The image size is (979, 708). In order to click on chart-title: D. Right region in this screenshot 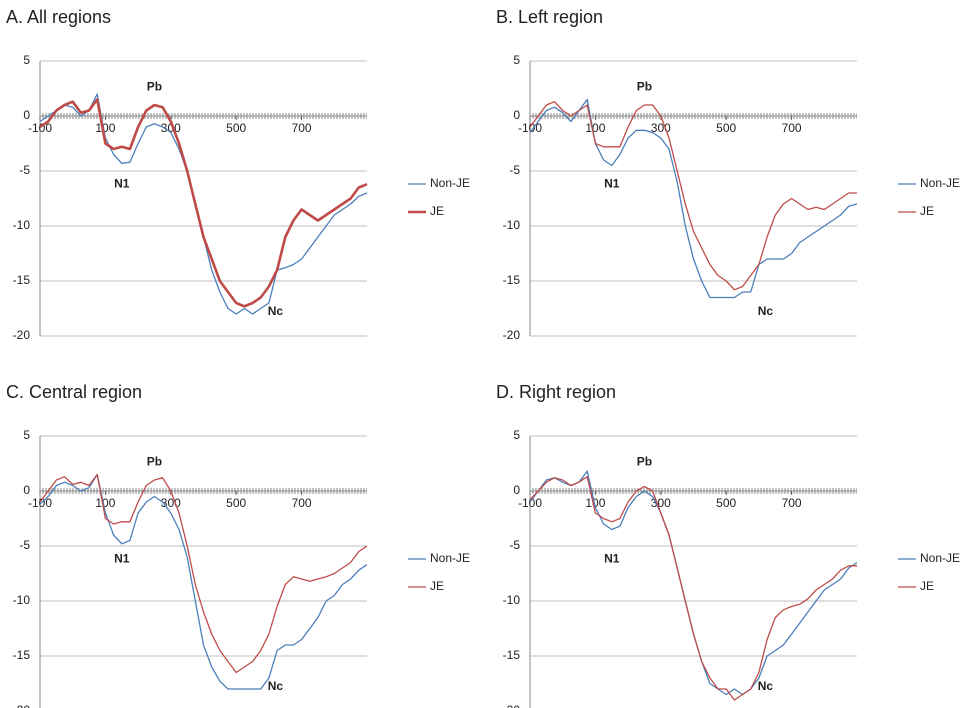, I will do `click(556, 392)`.